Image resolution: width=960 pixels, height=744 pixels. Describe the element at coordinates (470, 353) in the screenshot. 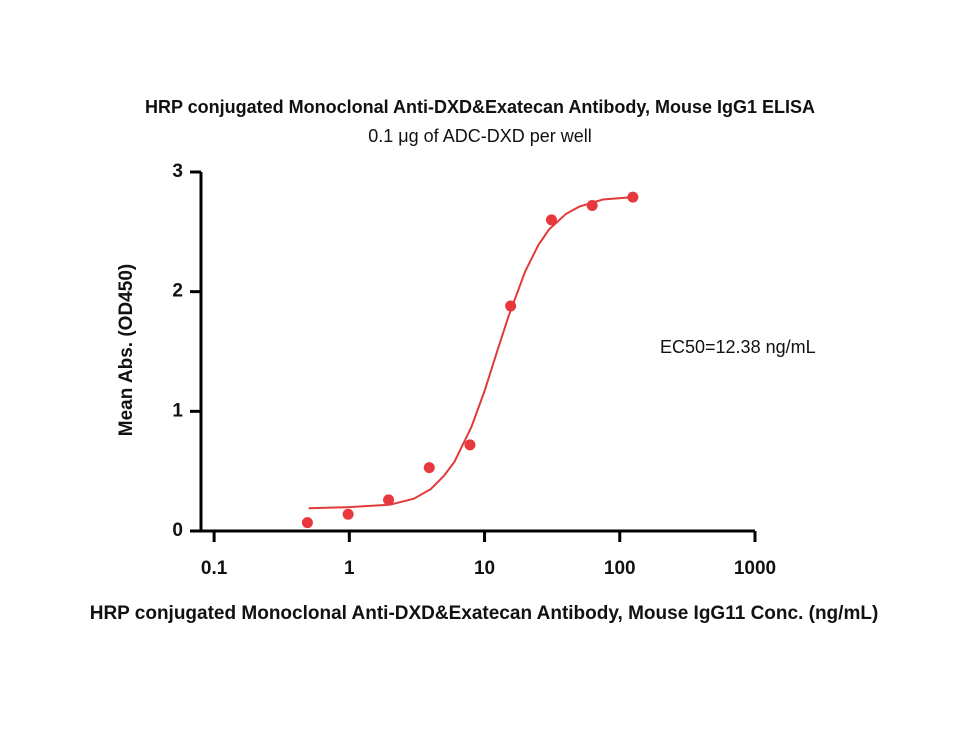

I see `fit-curve` at that location.